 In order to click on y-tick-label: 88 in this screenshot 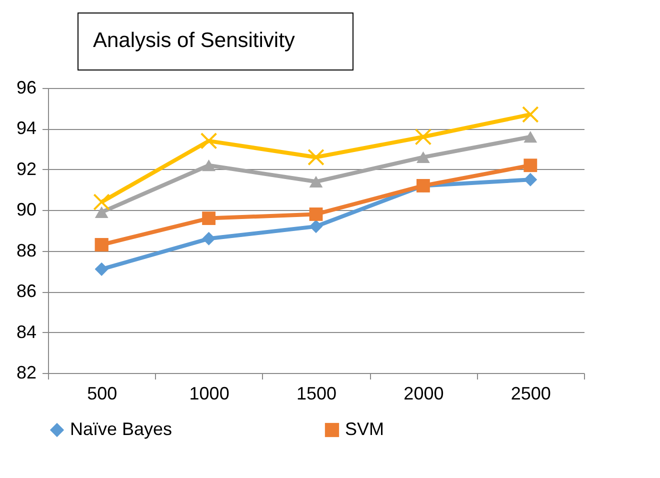, I will do `click(26, 250)`.